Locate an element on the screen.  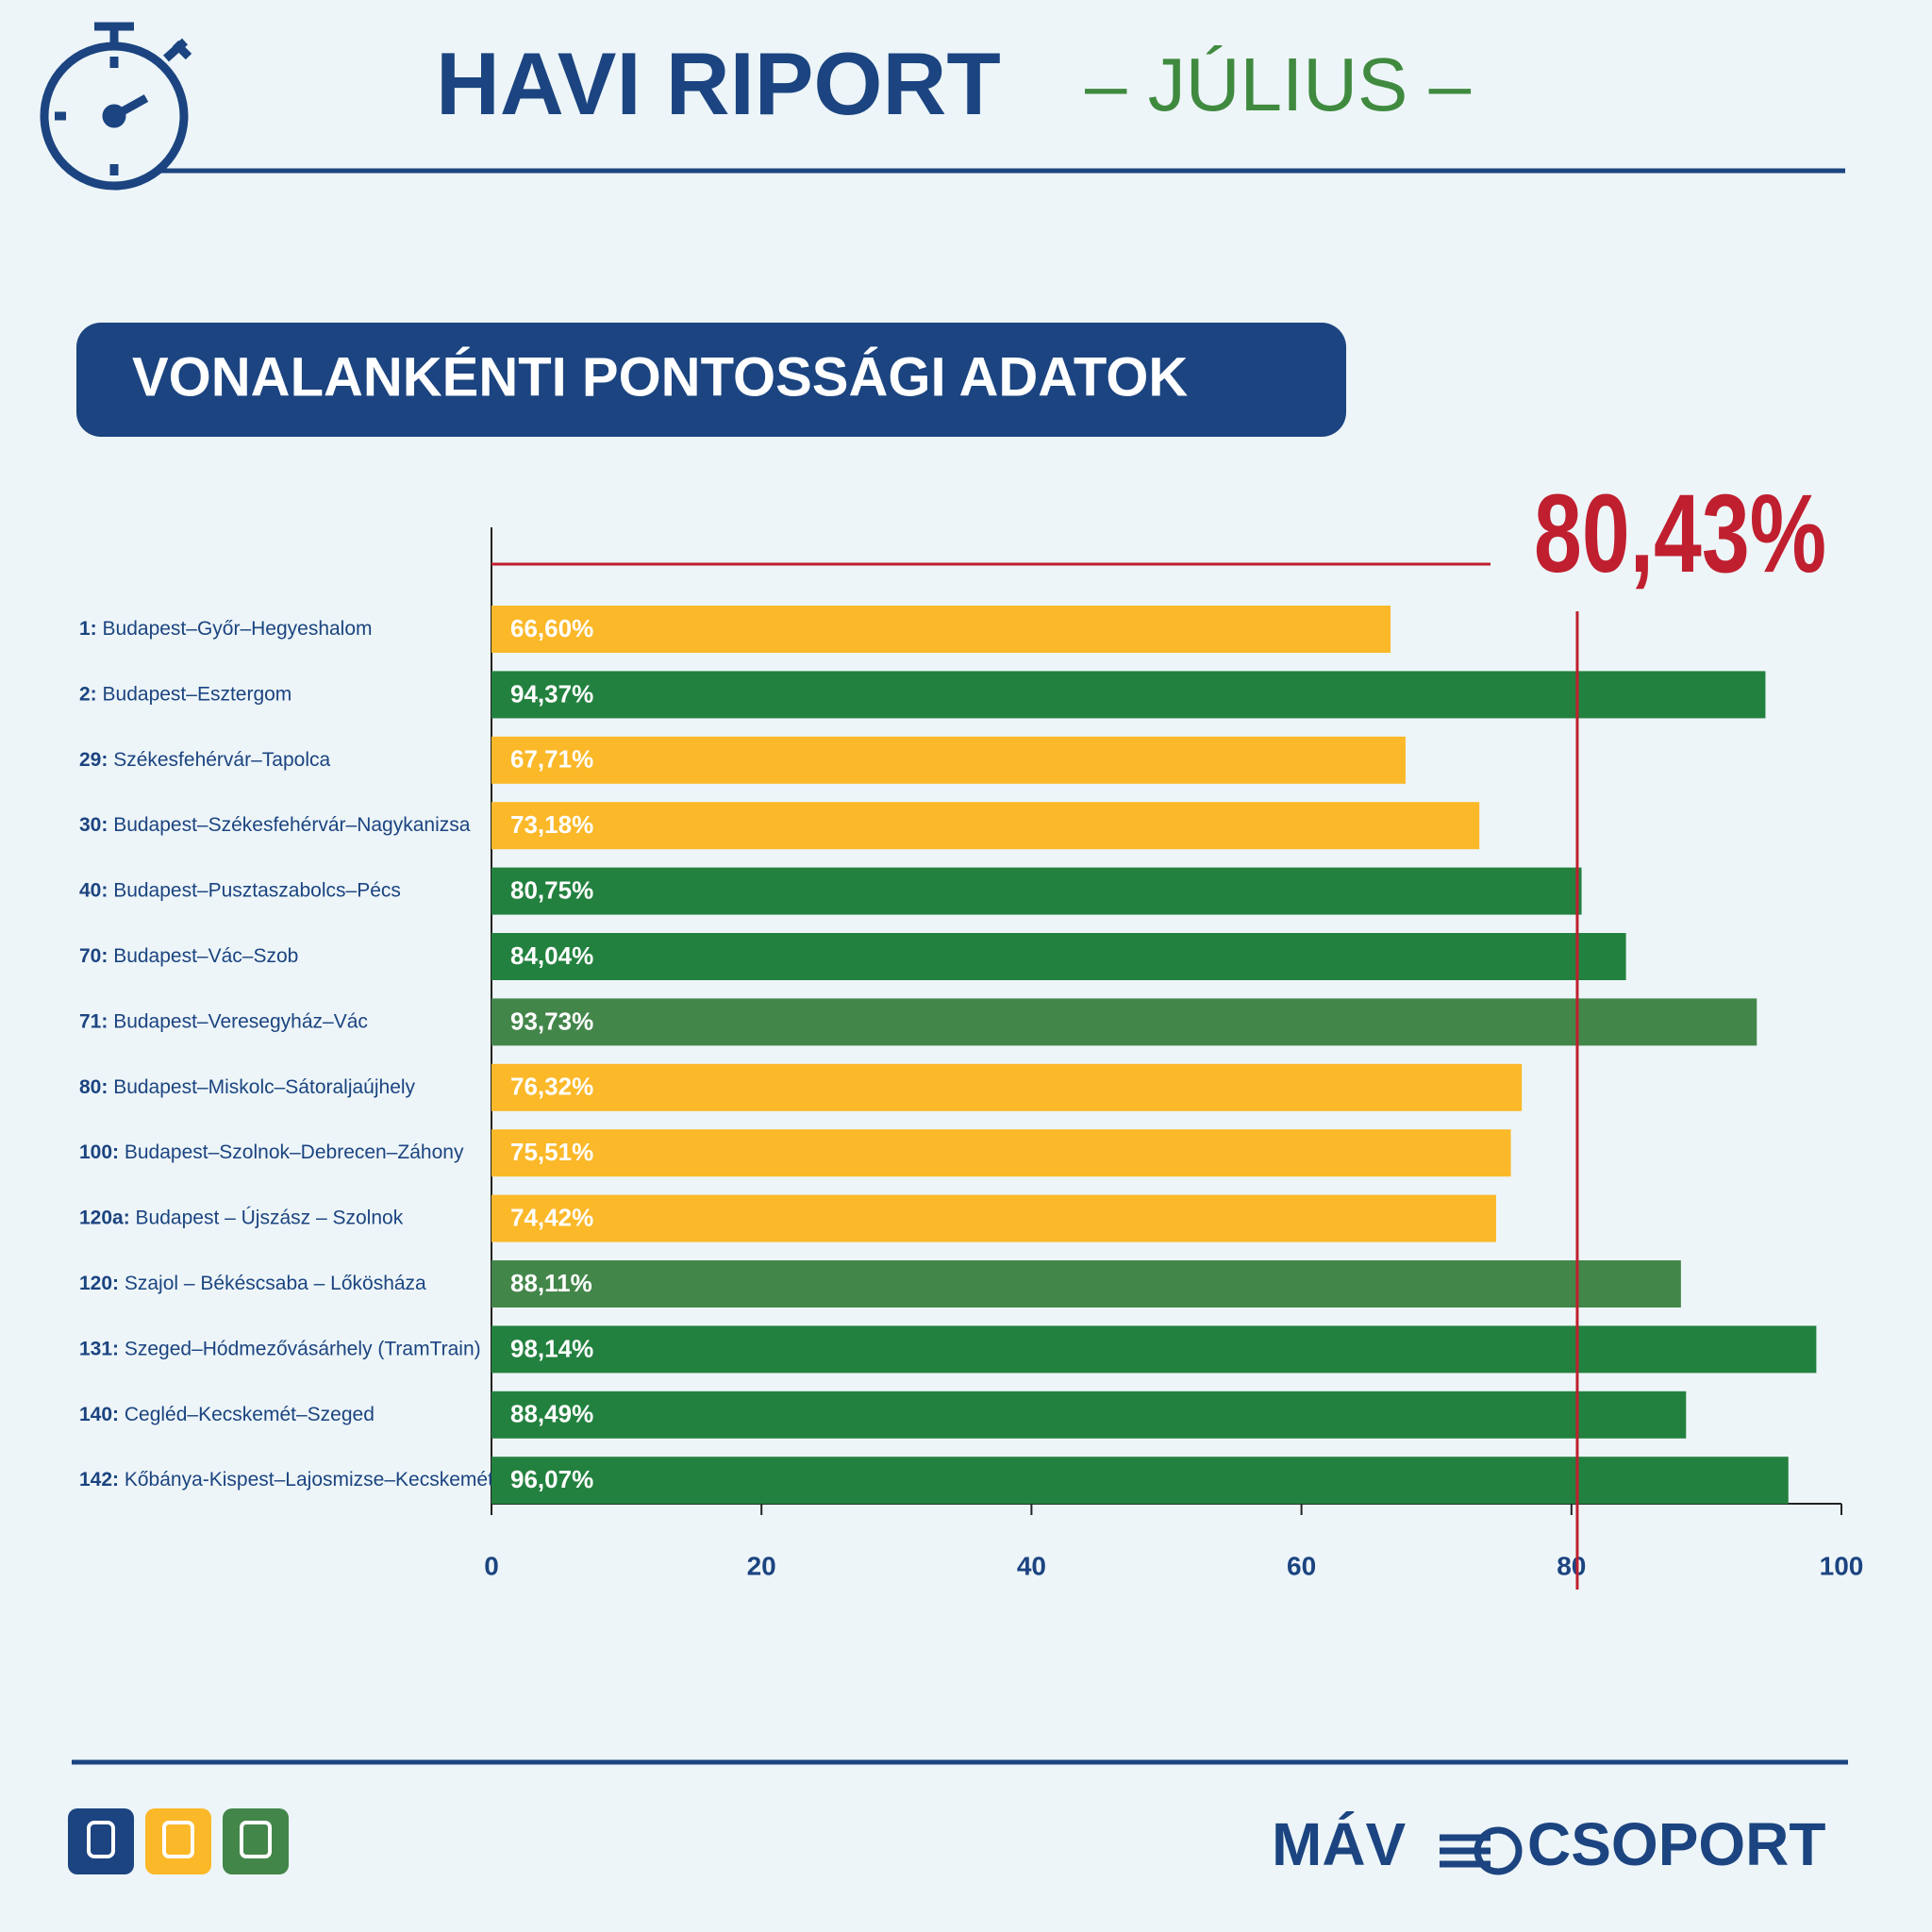
value-label: 93,73% is located at coordinates (551, 1021).